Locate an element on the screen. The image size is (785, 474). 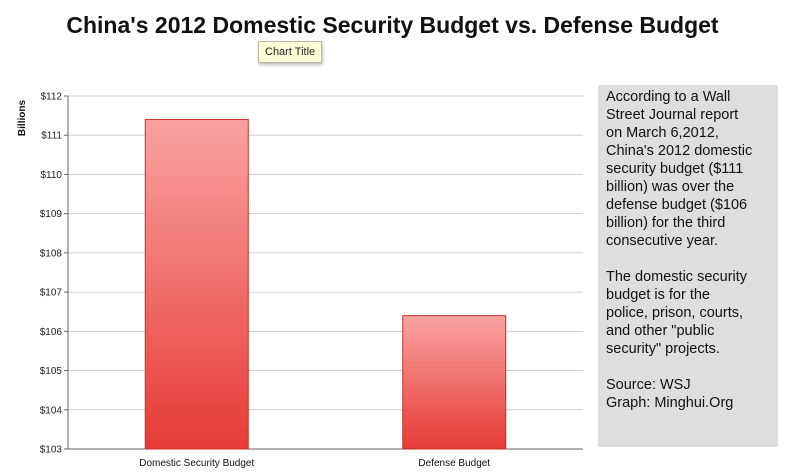
x-category-label: Defense Budget is located at coordinates (454, 463).